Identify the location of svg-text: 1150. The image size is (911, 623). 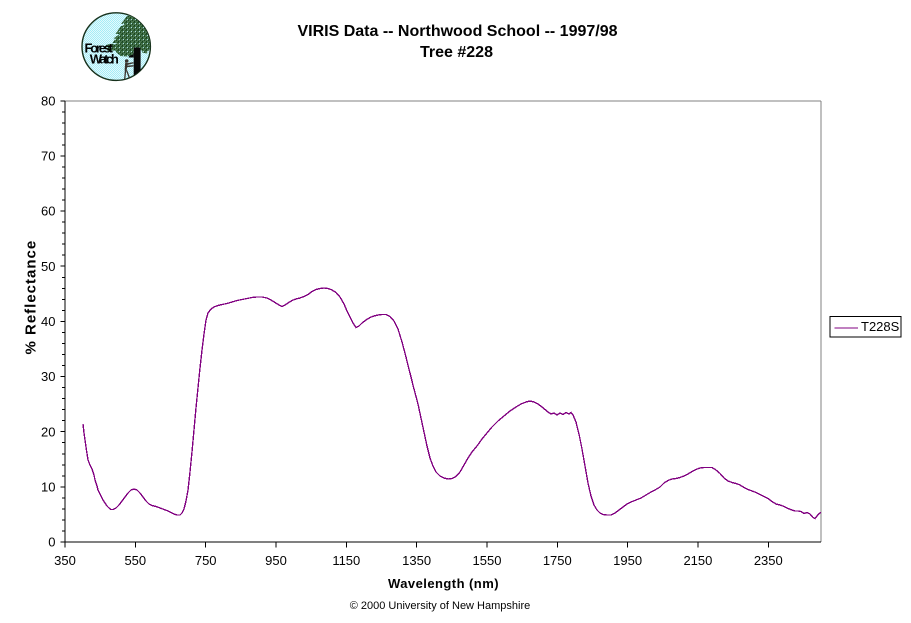
(346, 560).